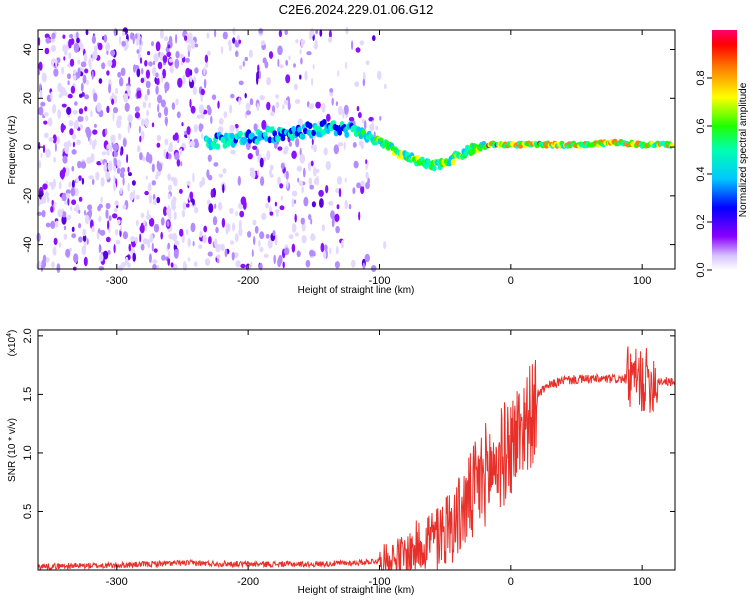 The width and height of the screenshot is (750, 600). Describe the element at coordinates (743, 149) in the screenshot. I see `colorbar-label: Normalized spectral amplitude` at that location.